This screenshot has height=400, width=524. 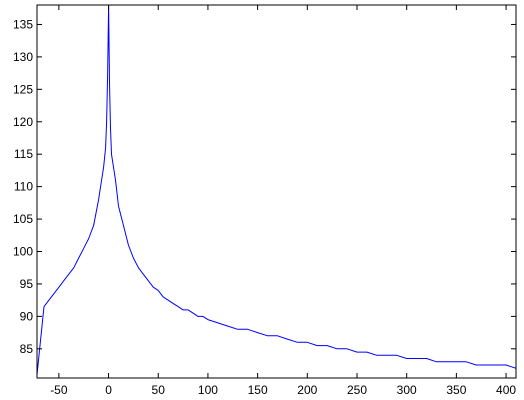 I want to click on y-tick-label: 110, so click(x=23, y=187).